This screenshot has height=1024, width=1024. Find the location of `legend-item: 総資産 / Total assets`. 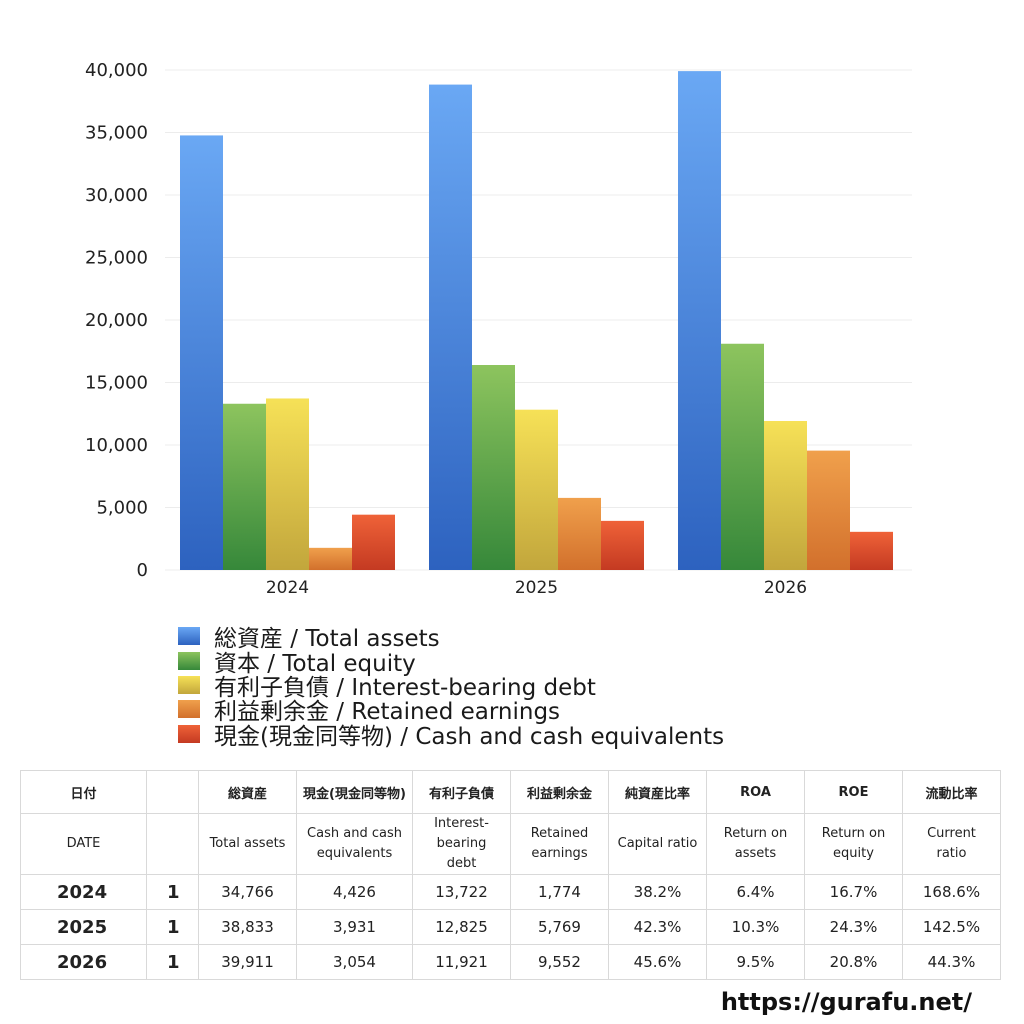

legend-item: 総資産 / Total assets is located at coordinates (451, 638).